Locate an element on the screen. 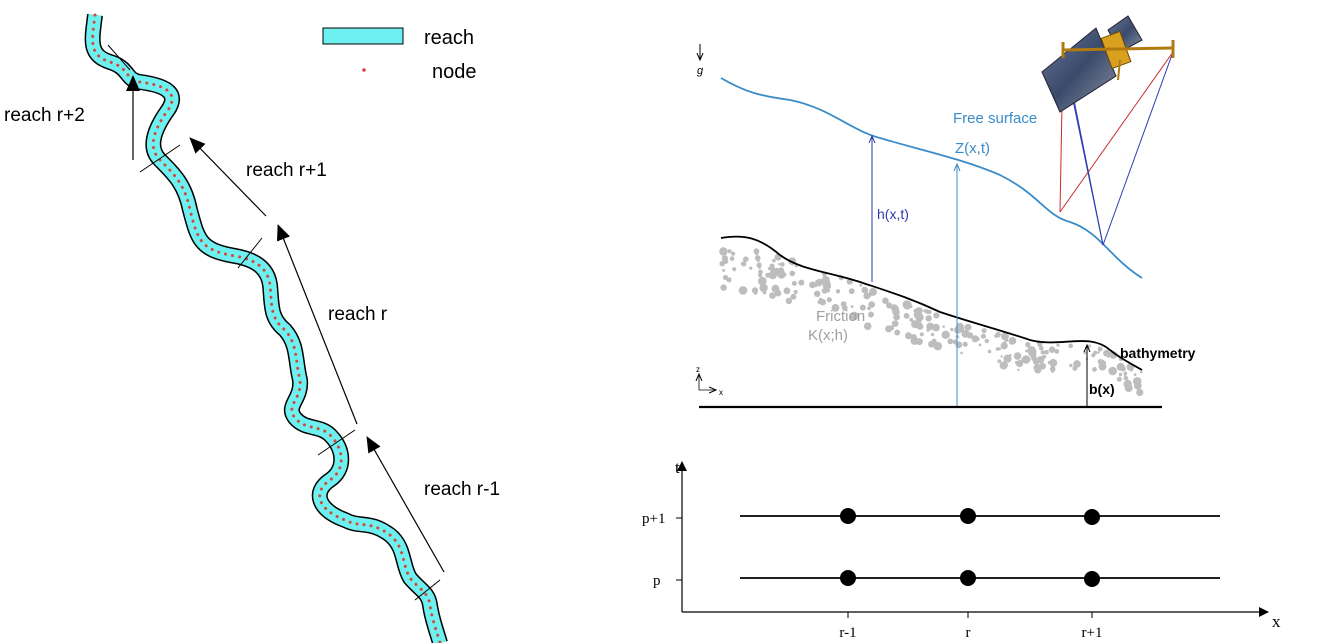  space-tick-r-plus-1: r+1 is located at coordinates (1092, 633).